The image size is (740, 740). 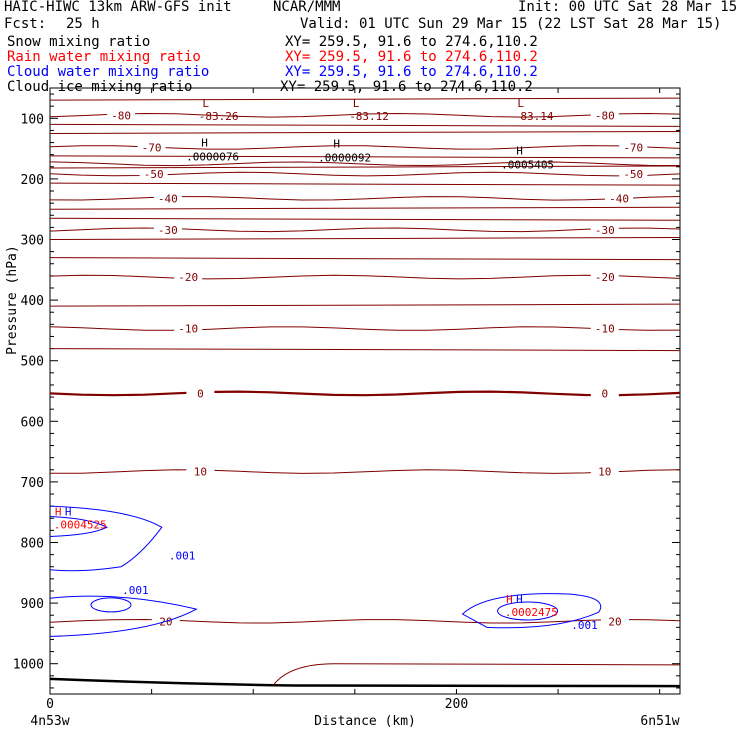 I want to click on temperature-extremum-value: -83.12, so click(x=369, y=116).